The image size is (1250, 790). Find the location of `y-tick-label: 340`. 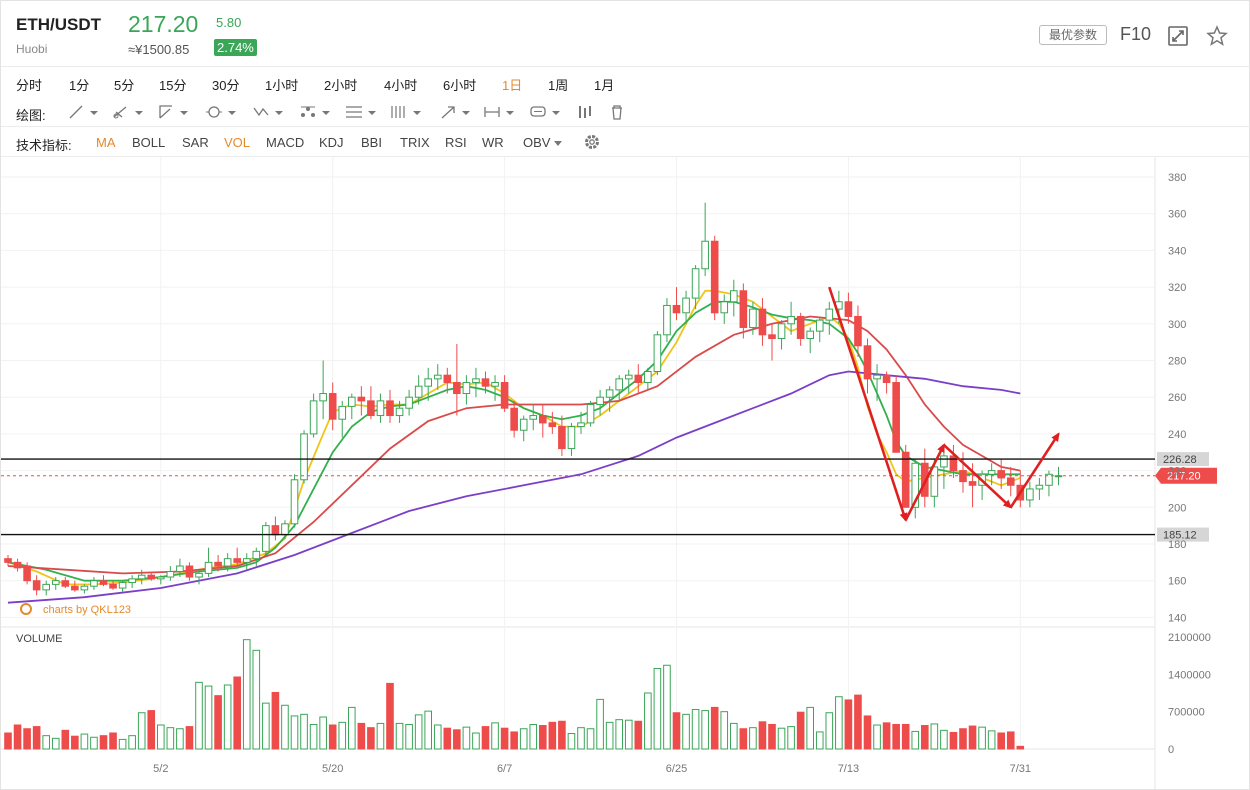

y-tick-label: 340 is located at coordinates (1177, 251).